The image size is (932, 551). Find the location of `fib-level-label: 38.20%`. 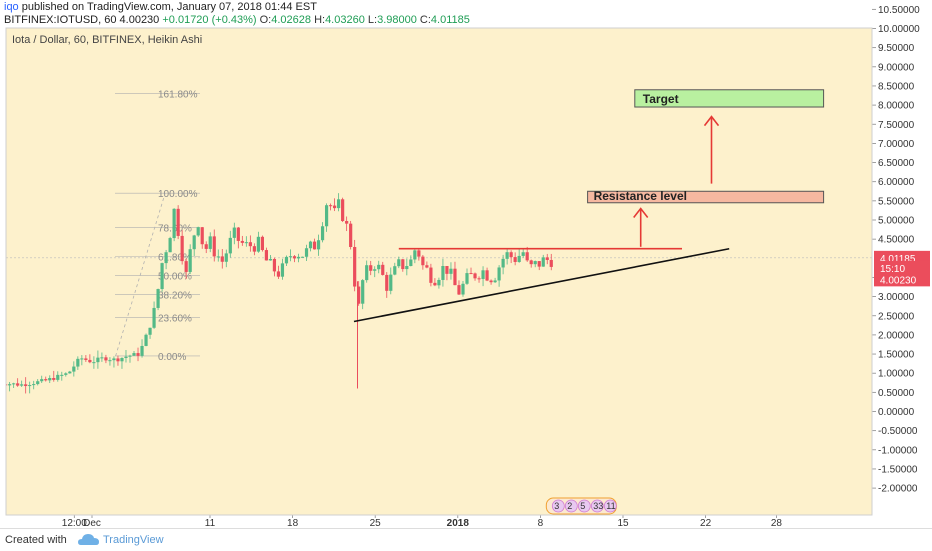

fib-level-label: 38.20% is located at coordinates (175, 296).